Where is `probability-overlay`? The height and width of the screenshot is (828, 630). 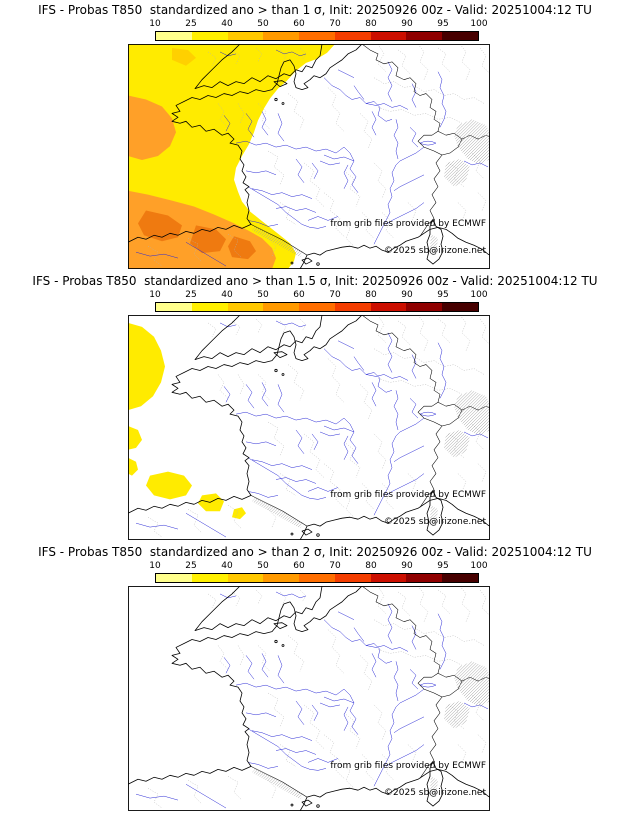
probability-overlay is located at coordinates (187, 421).